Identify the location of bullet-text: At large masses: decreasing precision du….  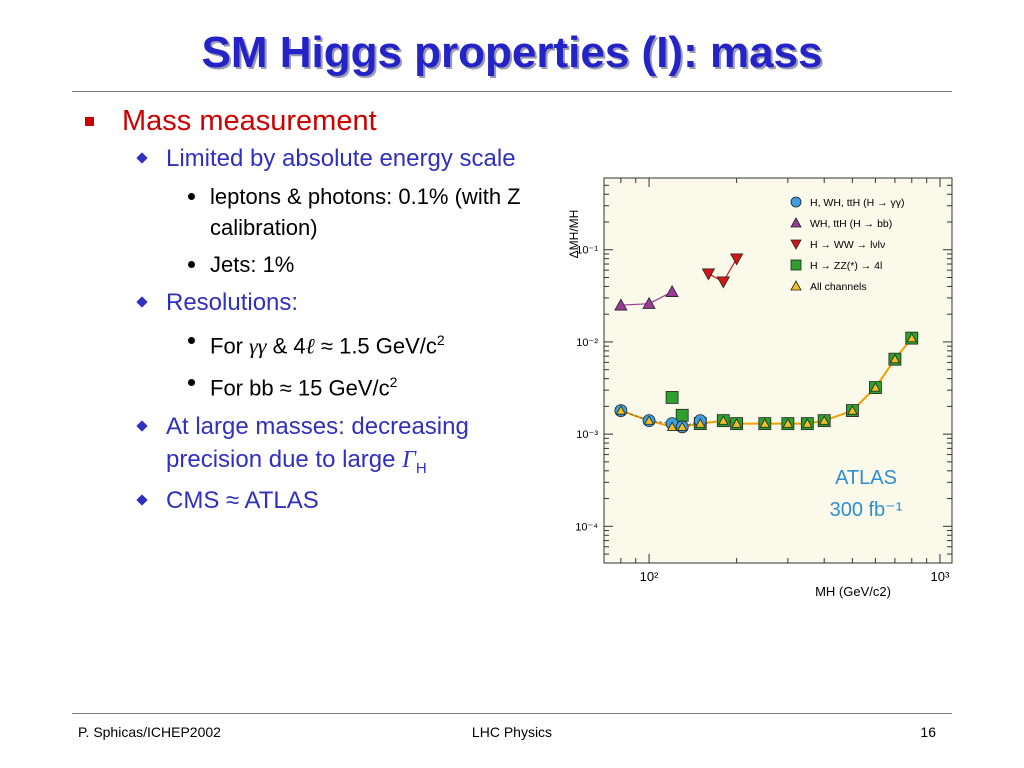
(317, 442).